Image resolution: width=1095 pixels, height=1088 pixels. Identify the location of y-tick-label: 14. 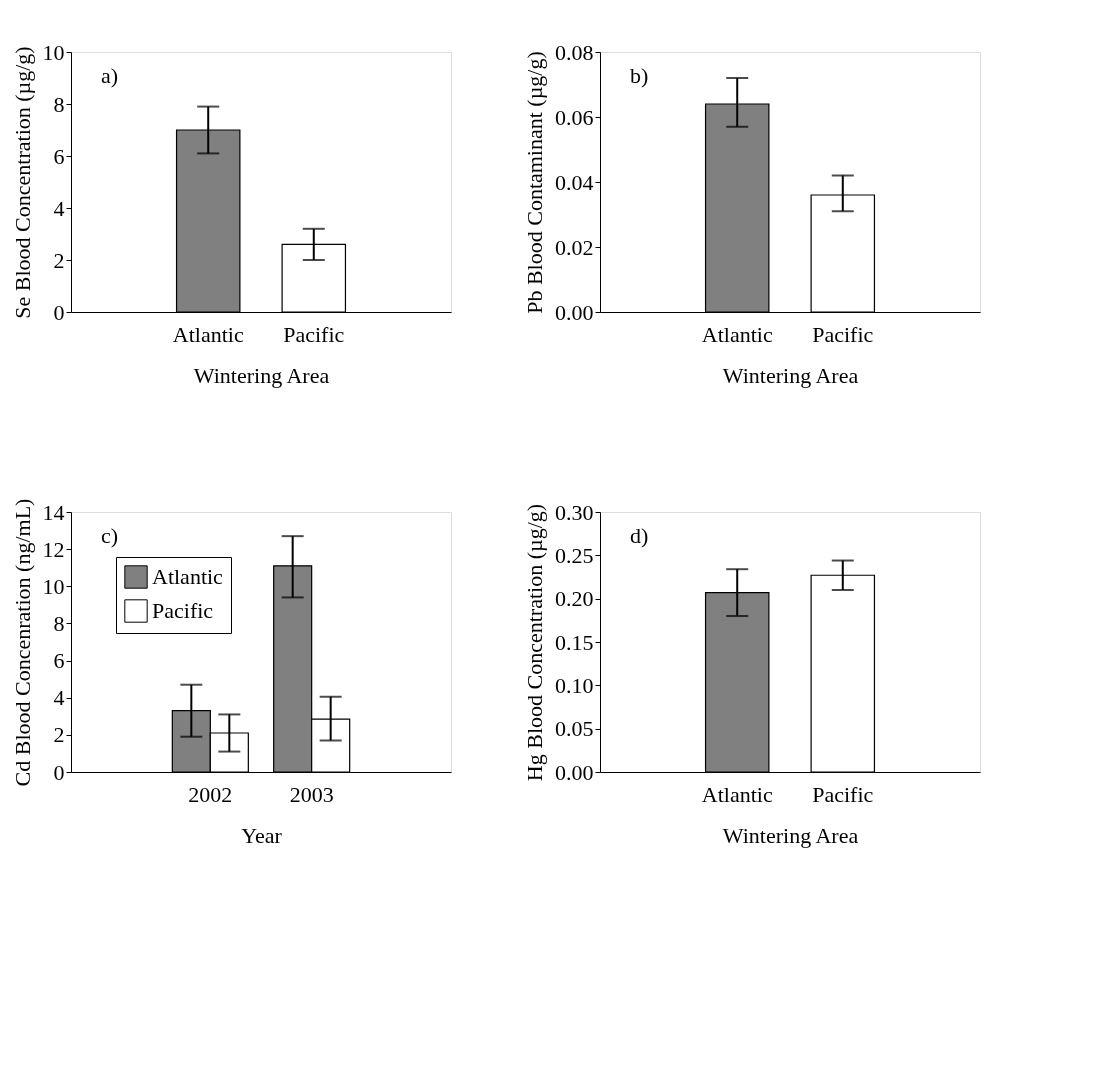
(53, 512).